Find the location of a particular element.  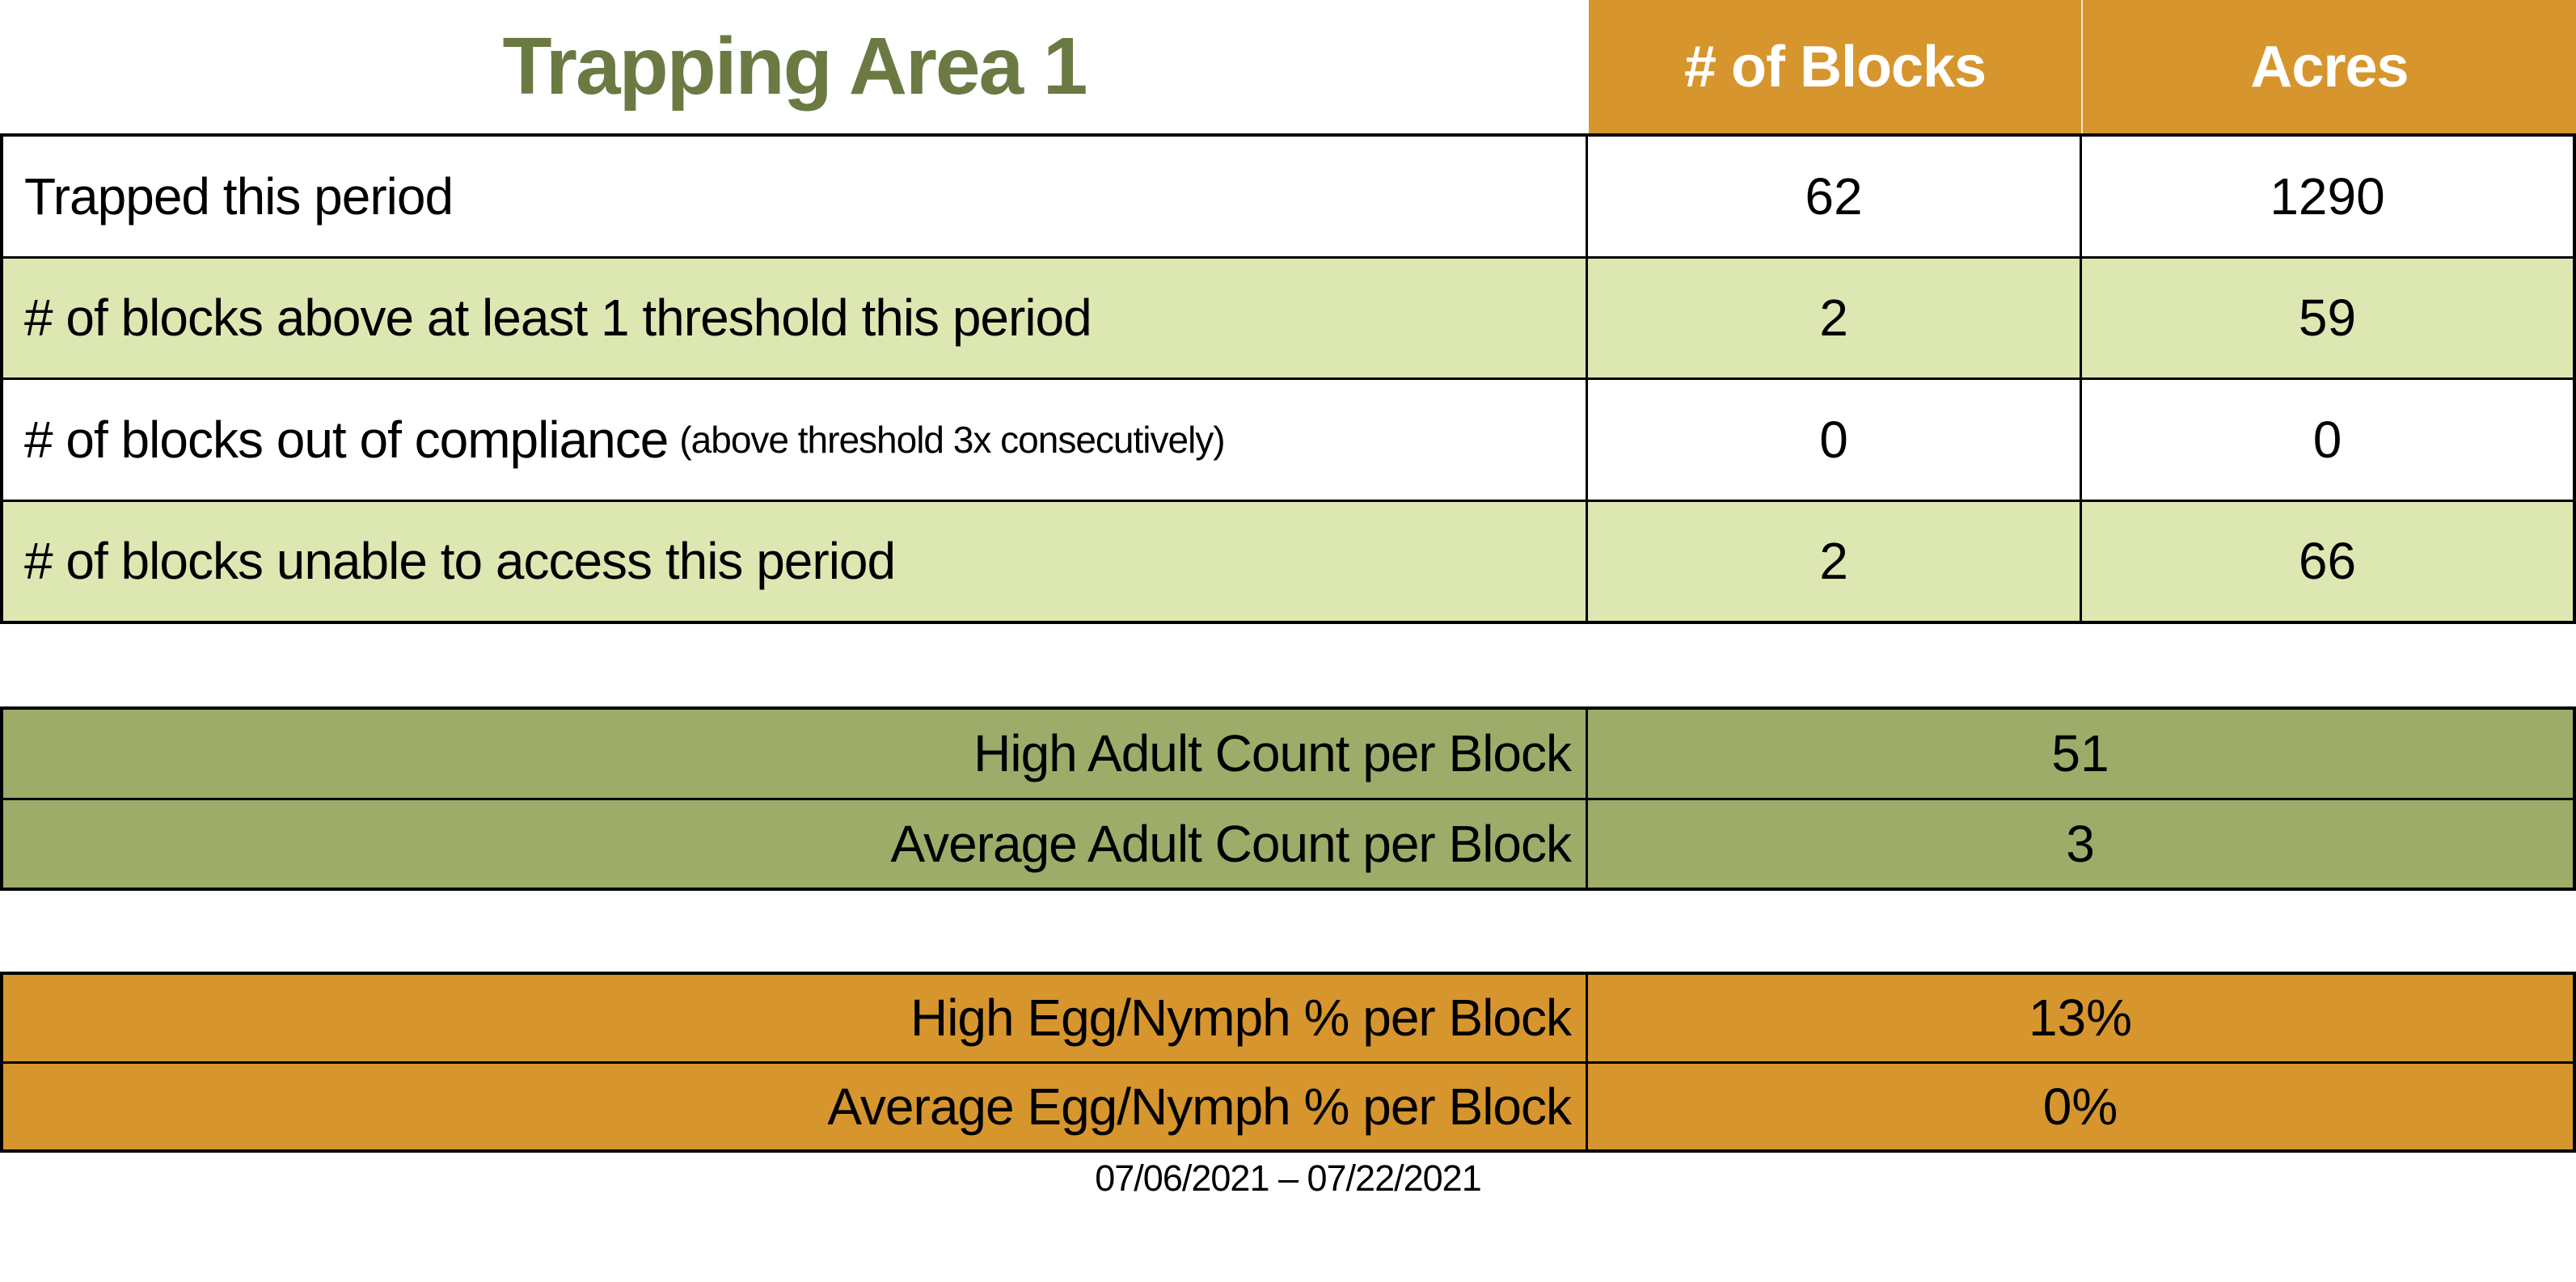

cell-blocks: 0 is located at coordinates (1835, 440).